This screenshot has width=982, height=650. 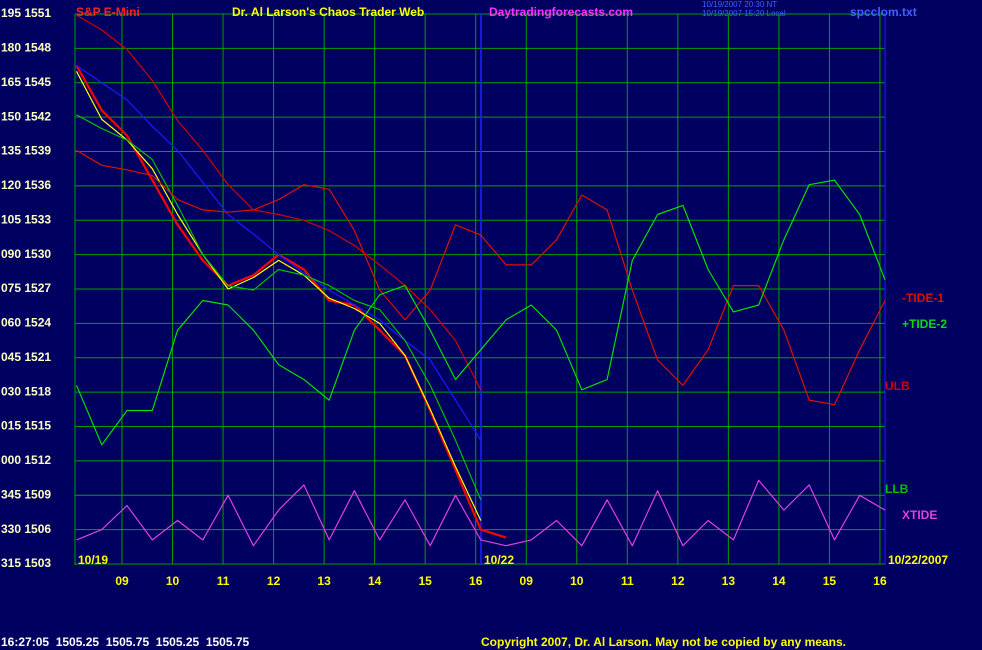 I want to click on y-tick-label: 330 1506, so click(x=26, y=529).